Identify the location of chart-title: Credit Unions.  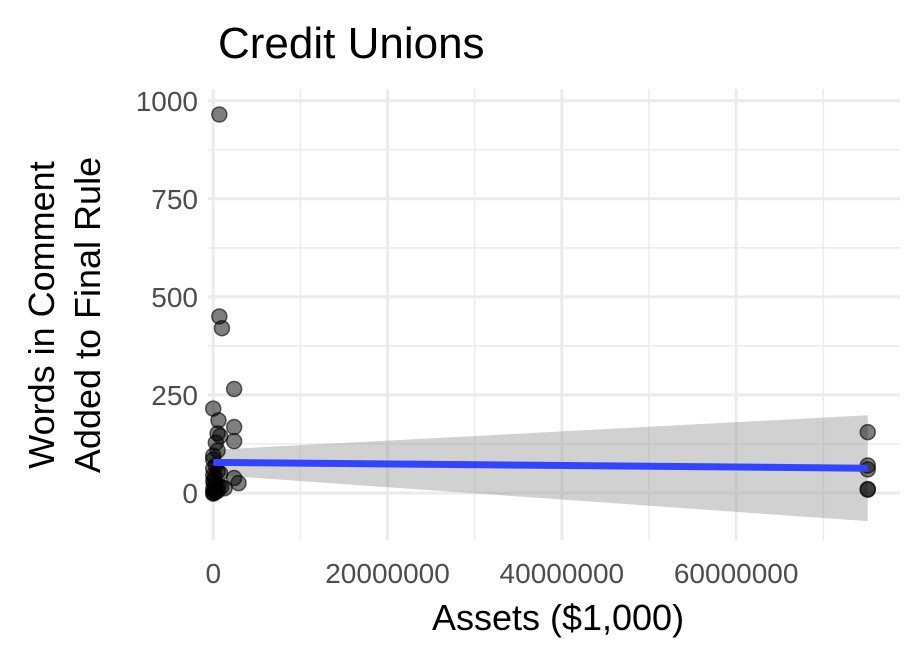
(351, 43).